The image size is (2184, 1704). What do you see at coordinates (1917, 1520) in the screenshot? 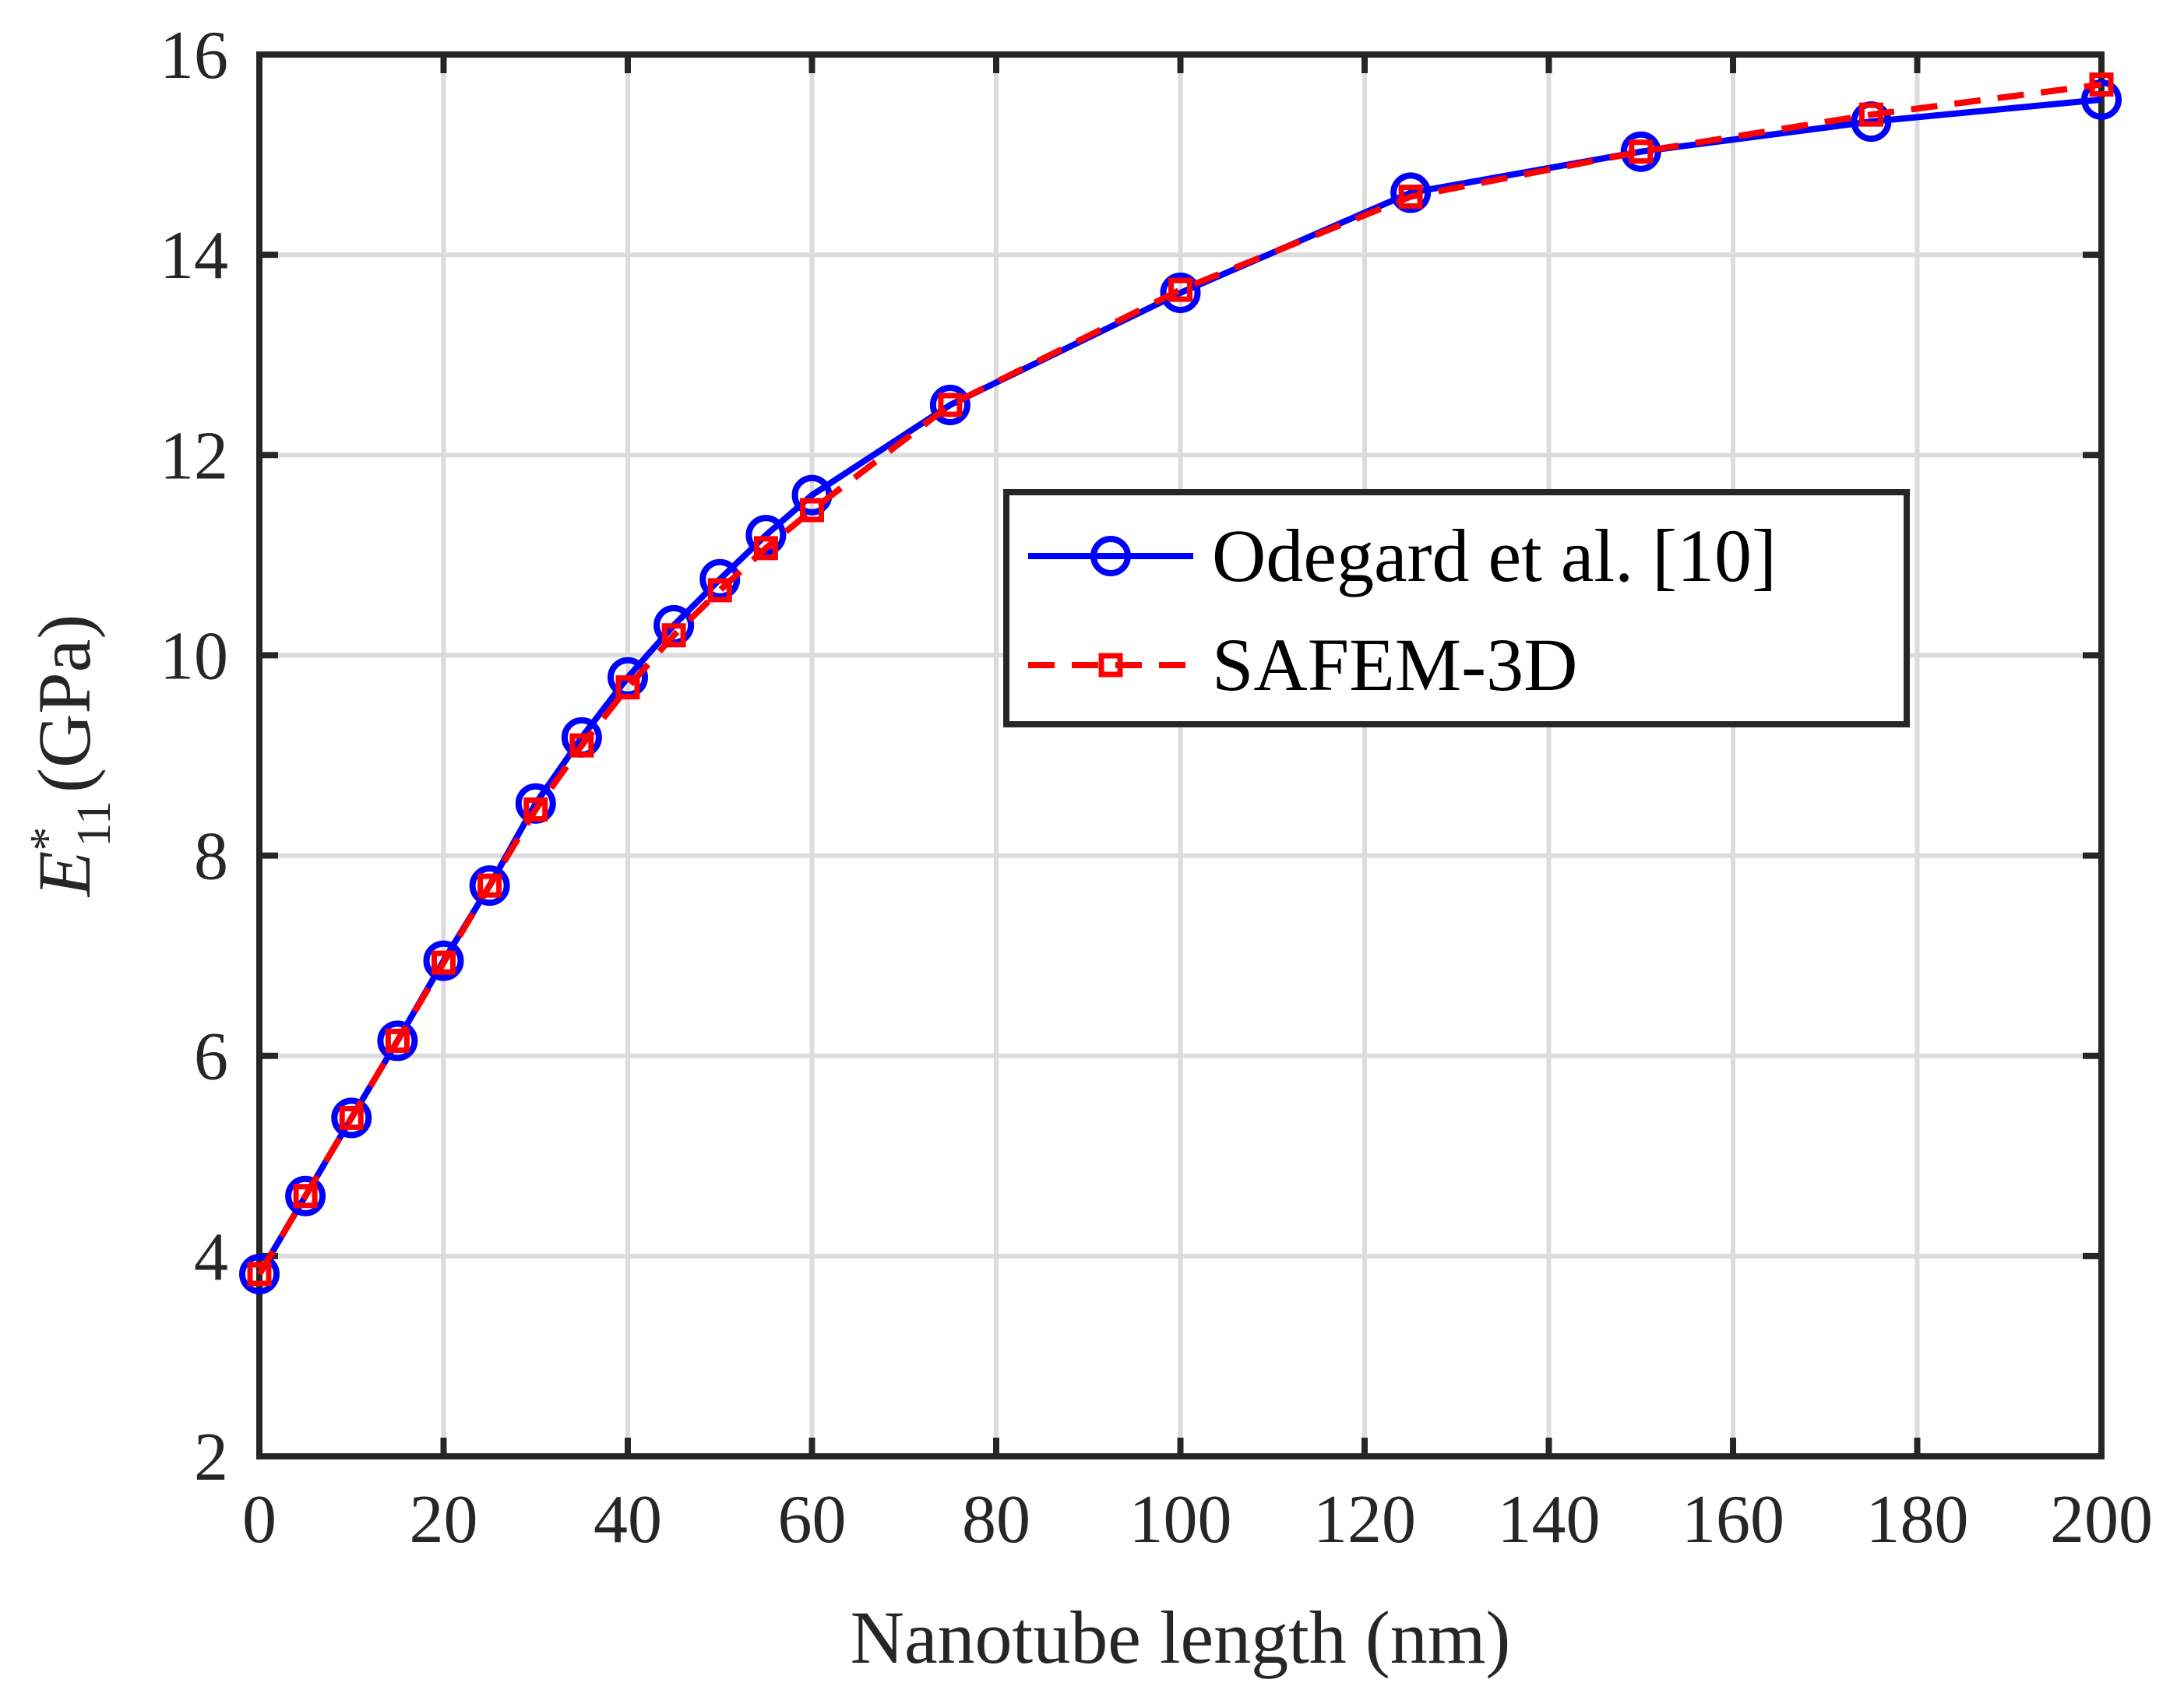
I see `x-tick-label: 180` at bounding box center [1917, 1520].